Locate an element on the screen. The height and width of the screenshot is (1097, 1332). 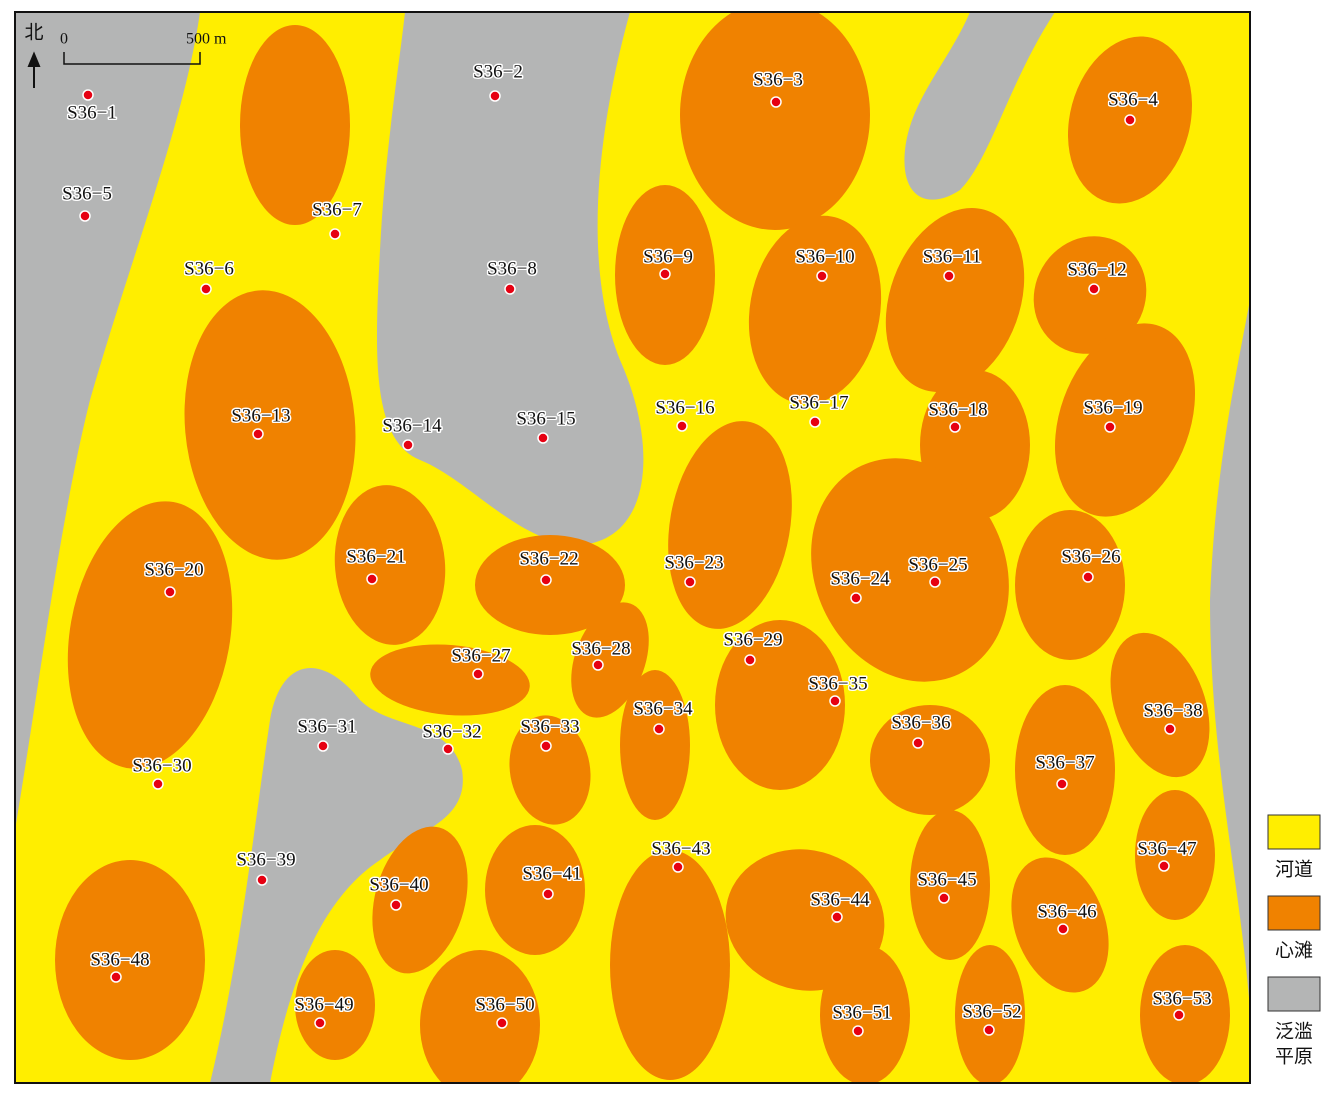
well-label: S36−30 is located at coordinates (161, 765).